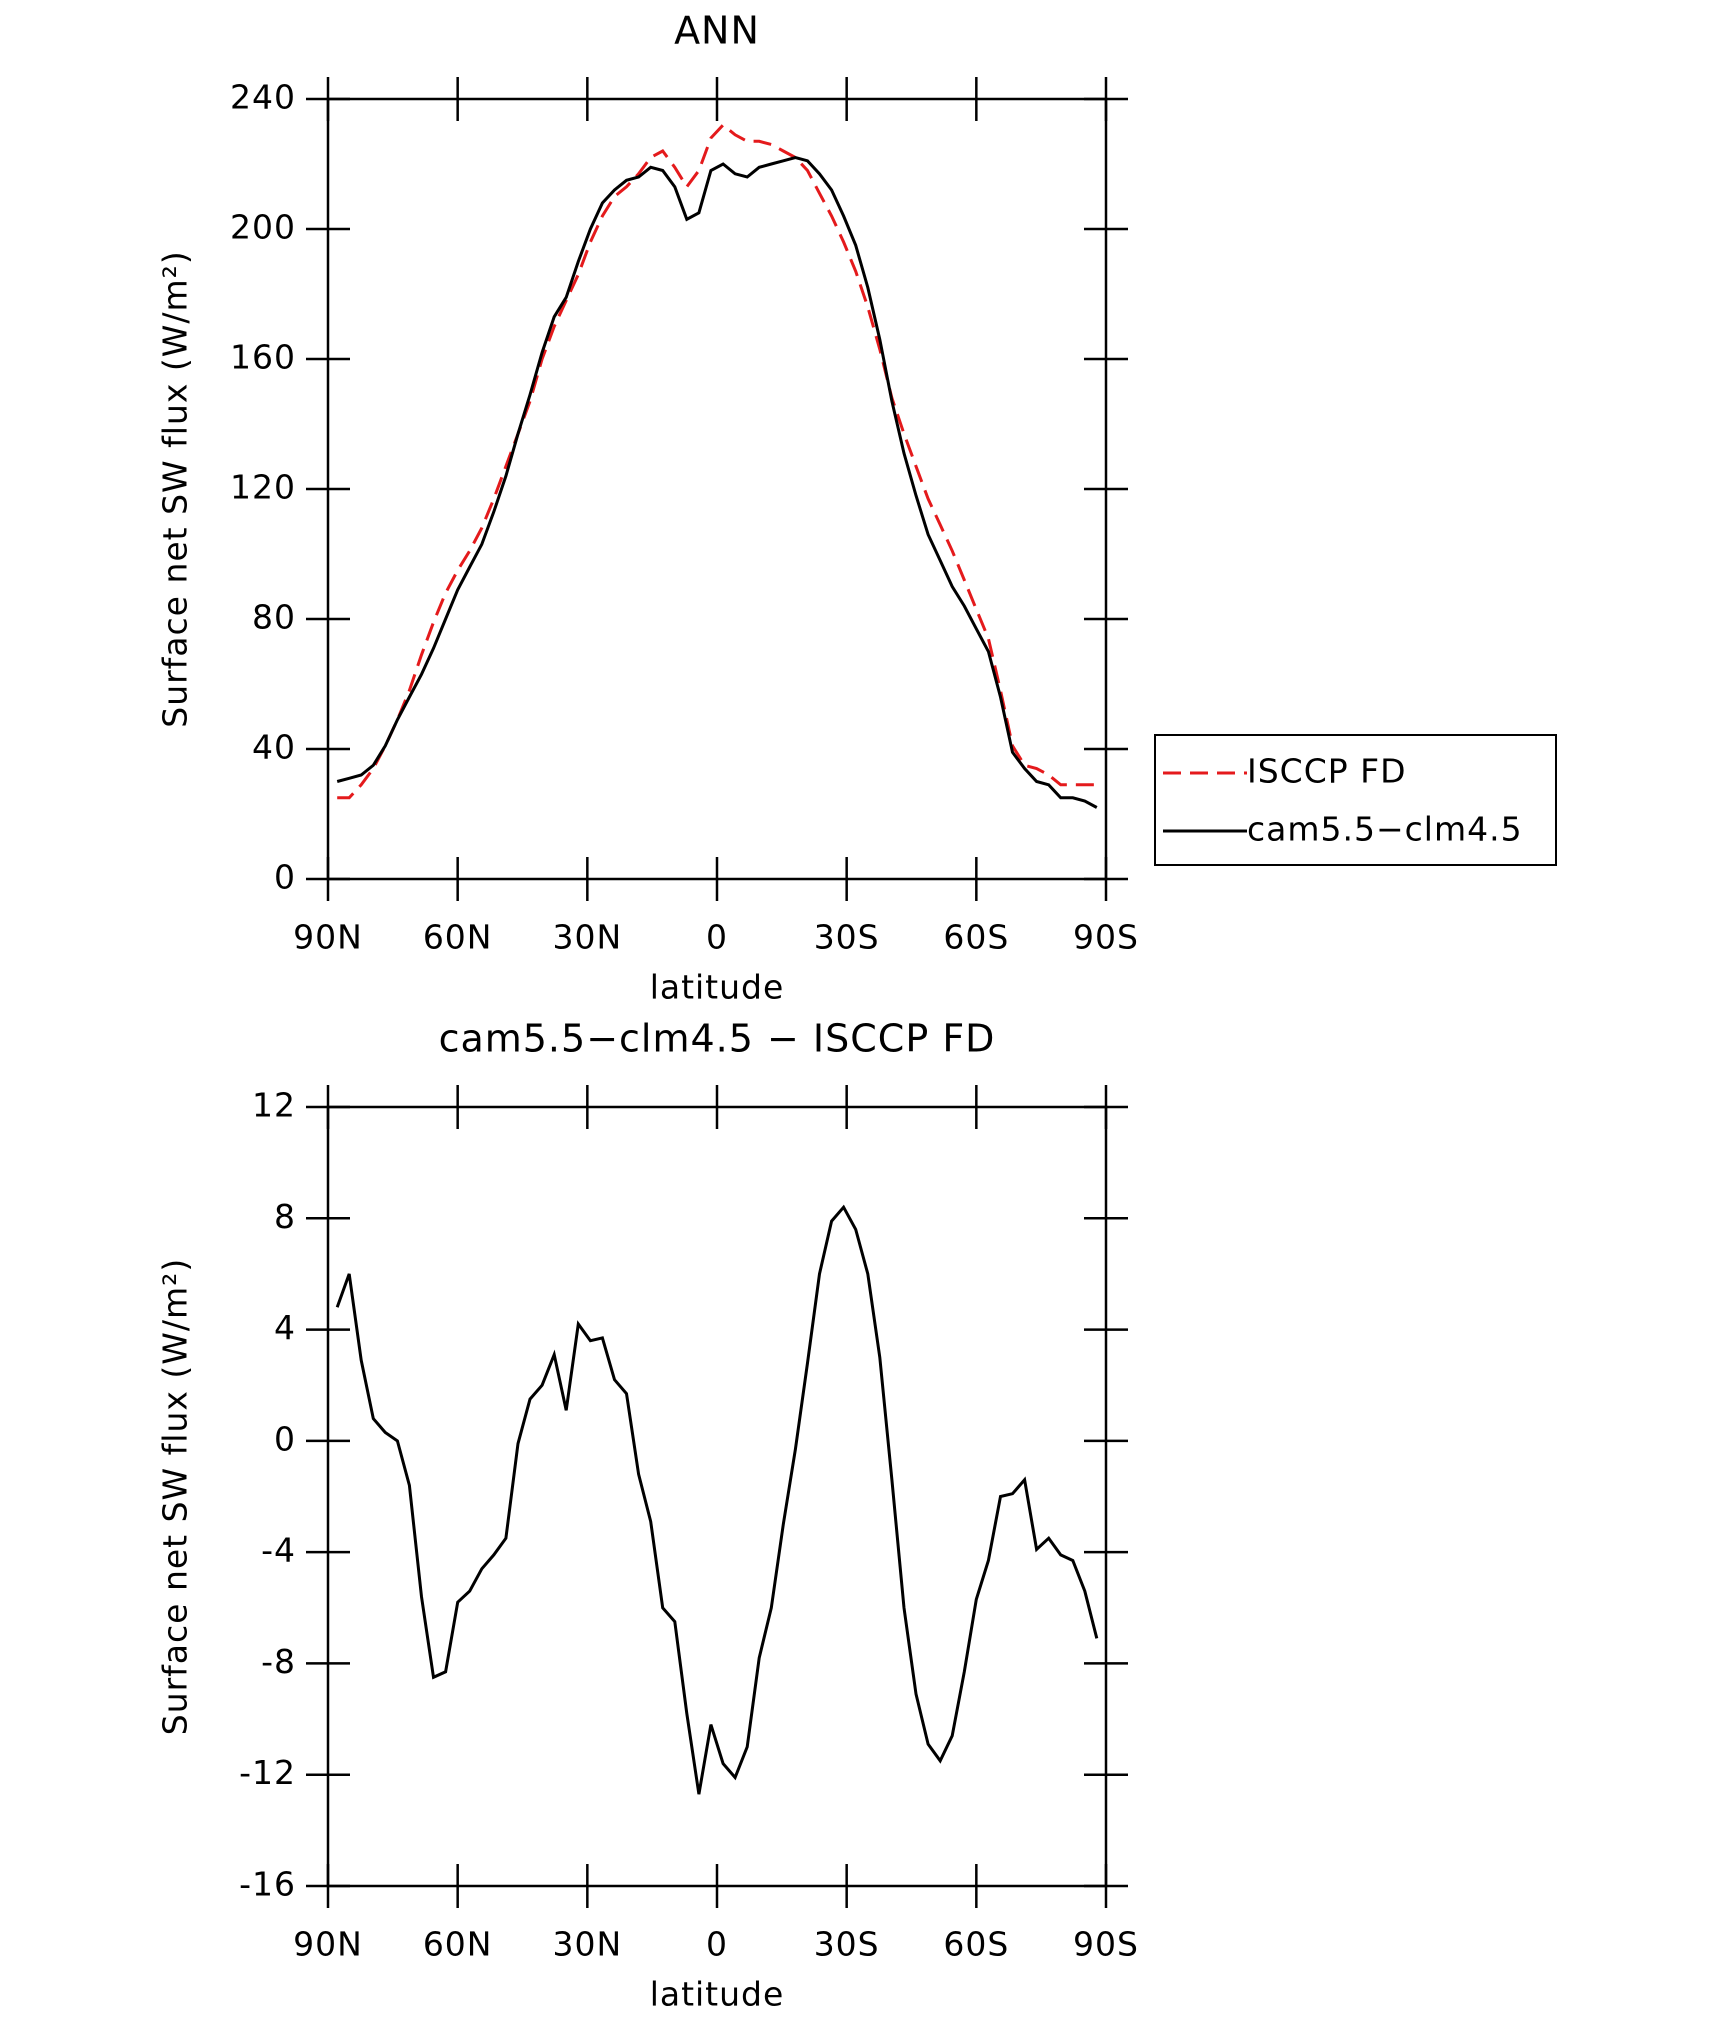  I want to click on y-tick-label: -4, so click(278, 1550).